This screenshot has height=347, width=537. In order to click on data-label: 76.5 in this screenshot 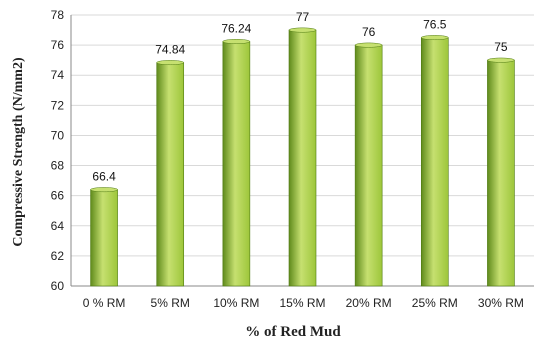, I will do `click(435, 25)`.